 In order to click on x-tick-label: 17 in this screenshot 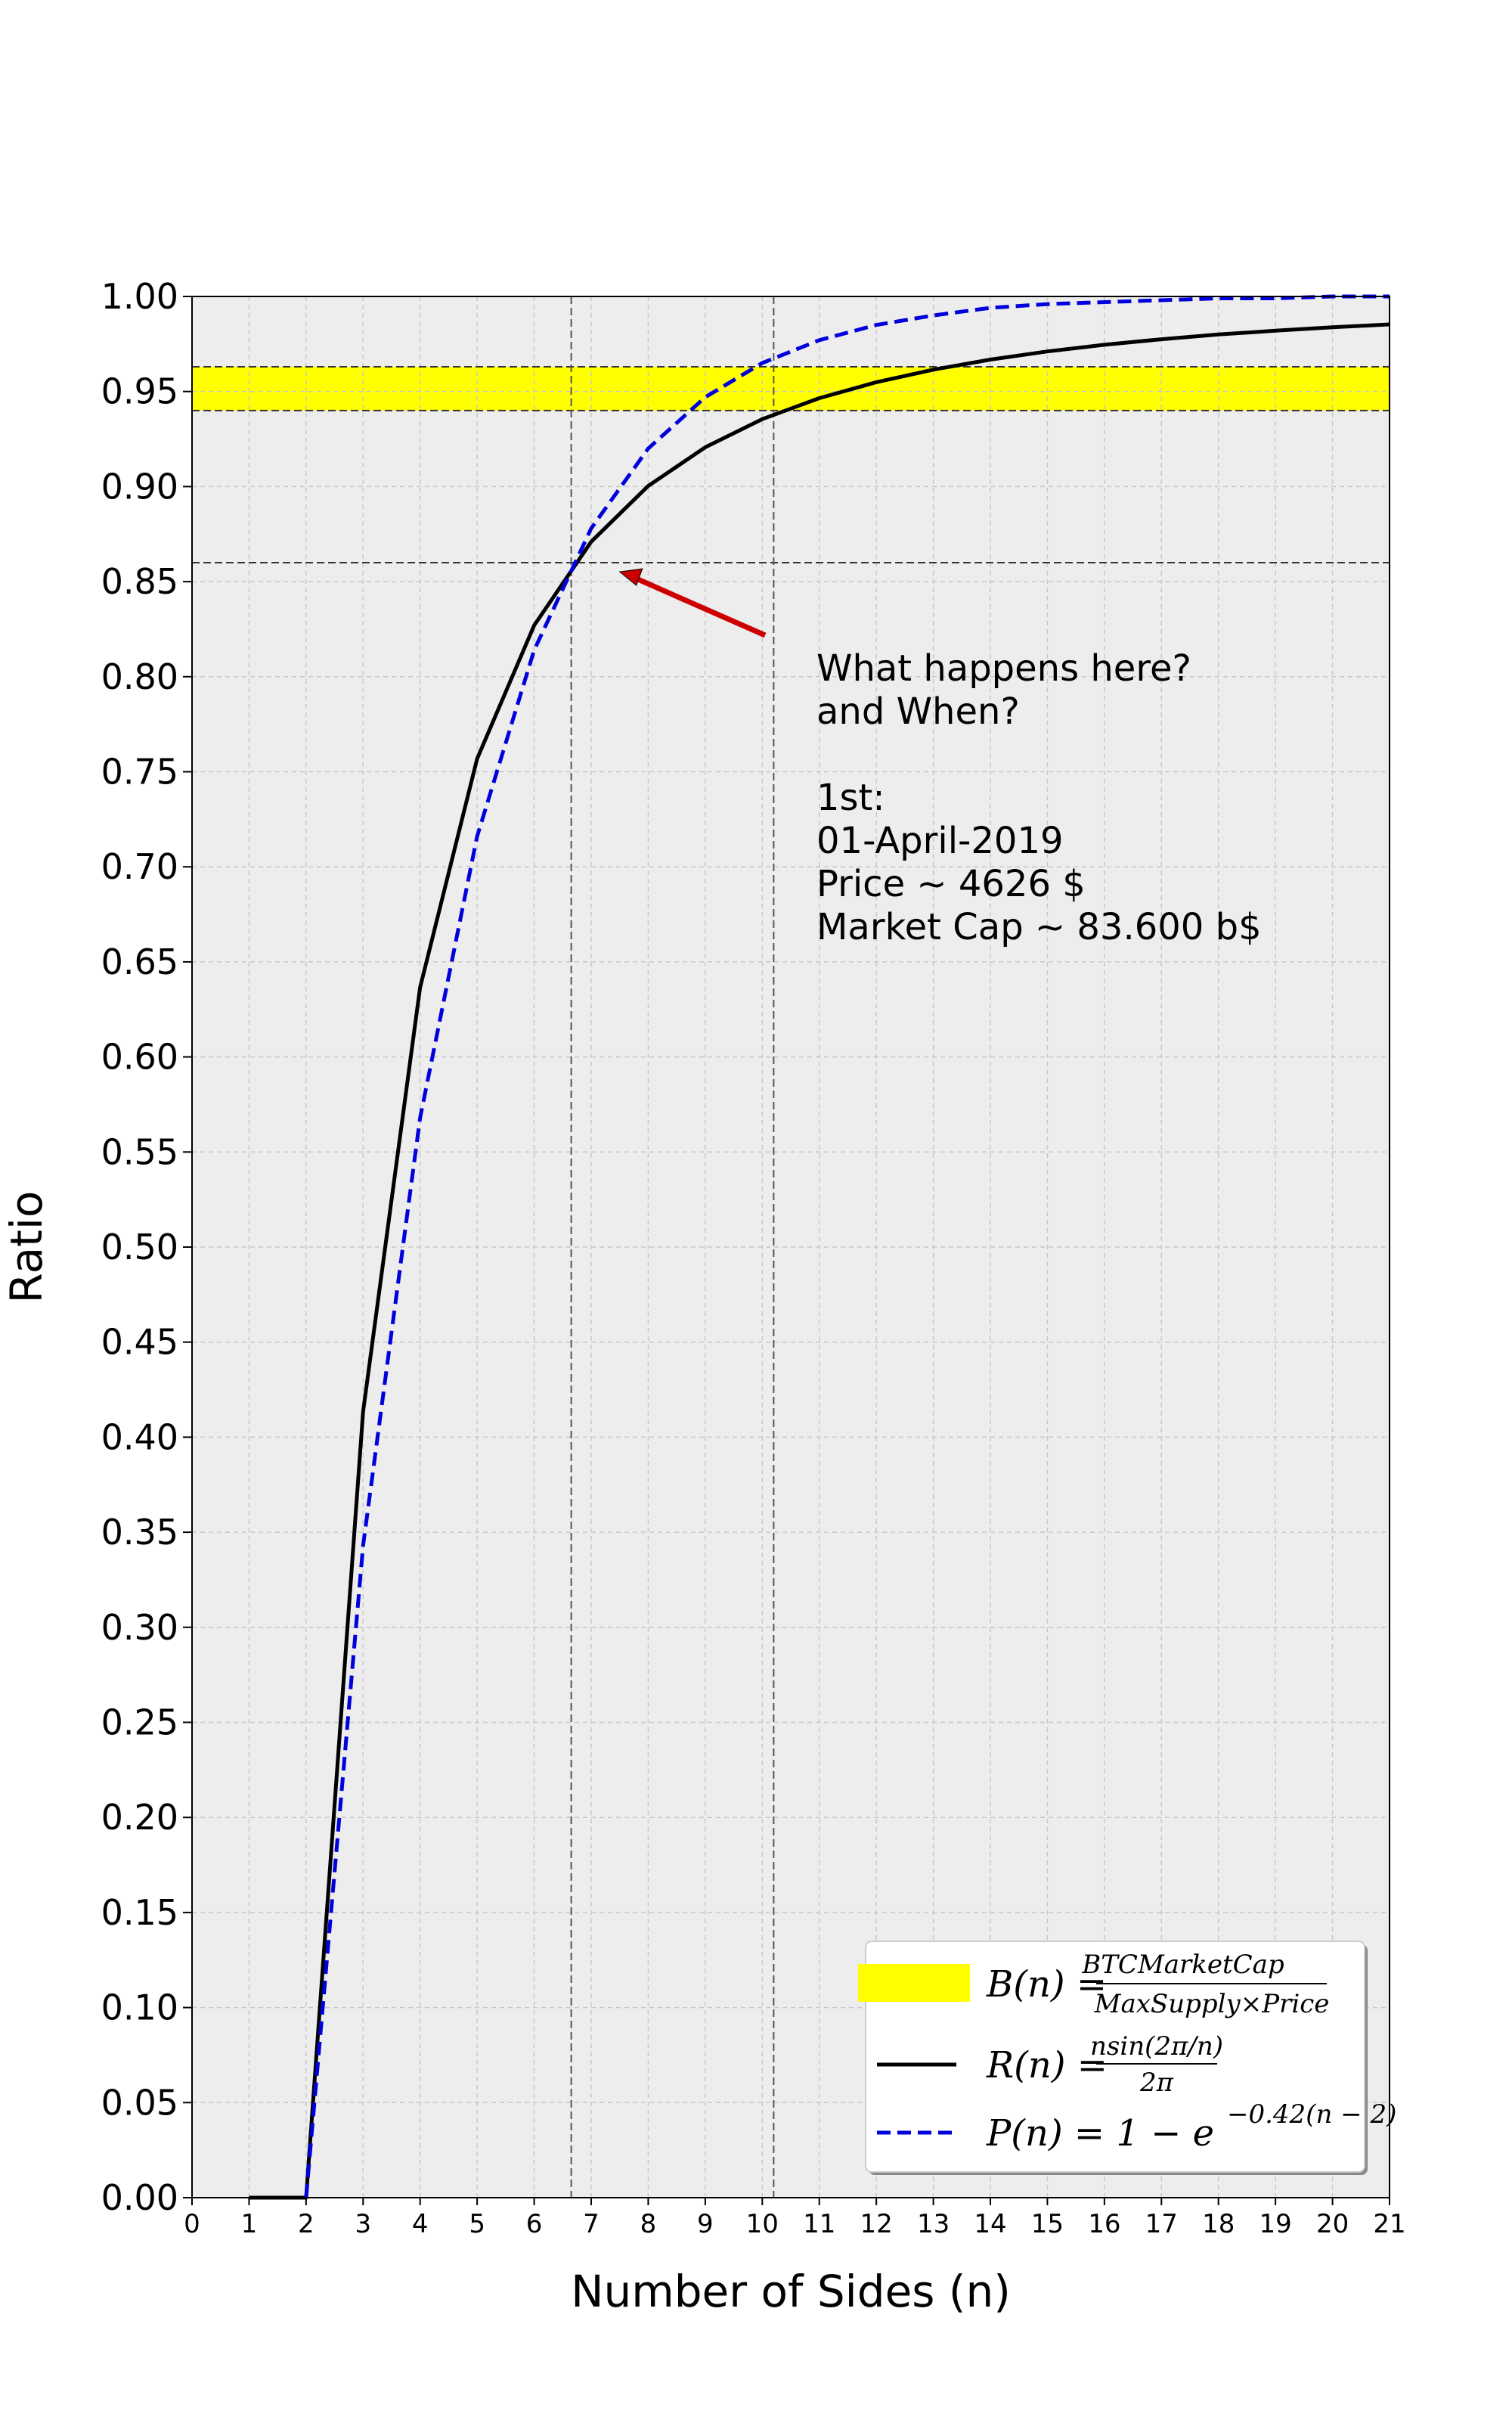, I will do `click(1161, 2224)`.